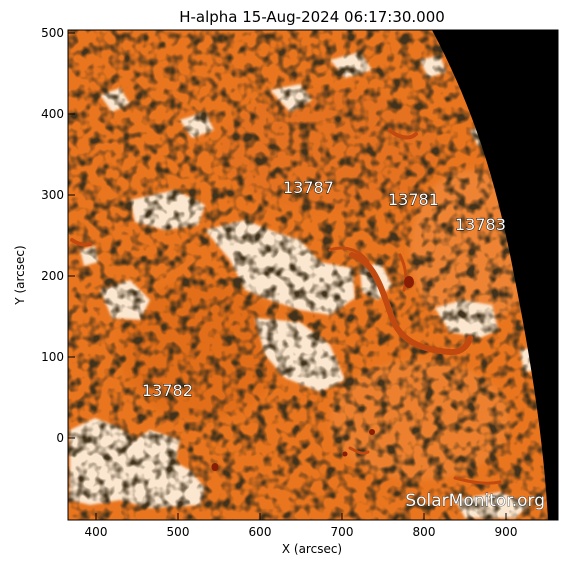 Image resolution: width=564 pixels, height=564 pixels. I want to click on active-region-label: 13787, so click(308, 187).